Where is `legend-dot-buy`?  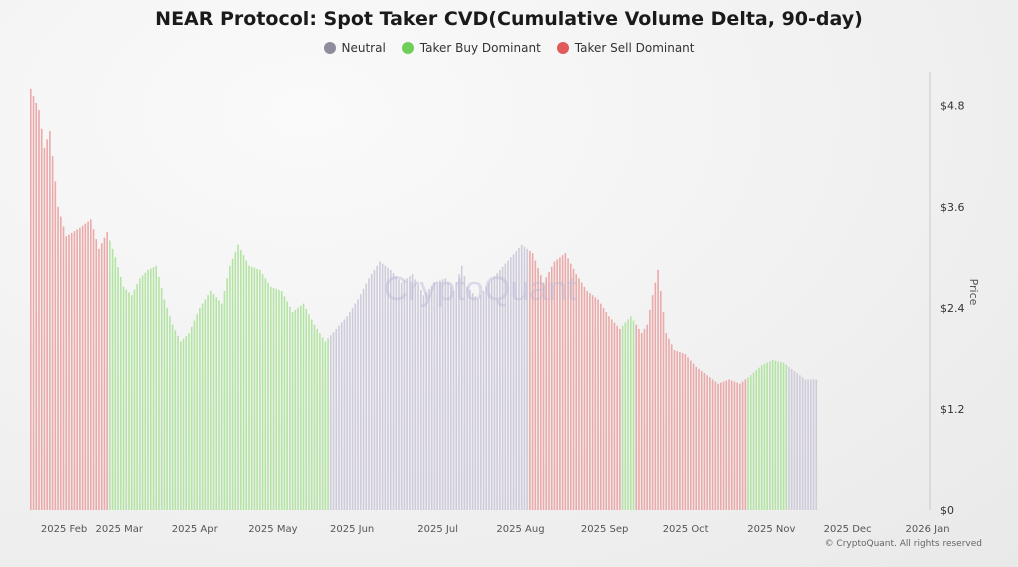 legend-dot-buy is located at coordinates (407, 48).